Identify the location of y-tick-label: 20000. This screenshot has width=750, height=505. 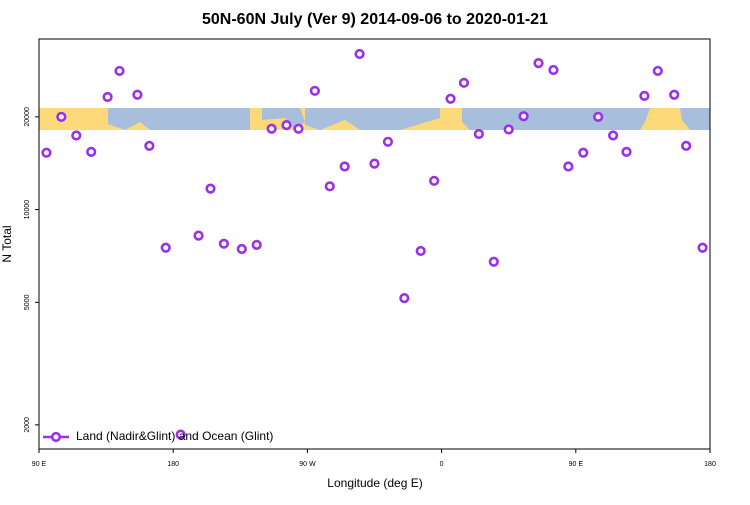
(27, 117).